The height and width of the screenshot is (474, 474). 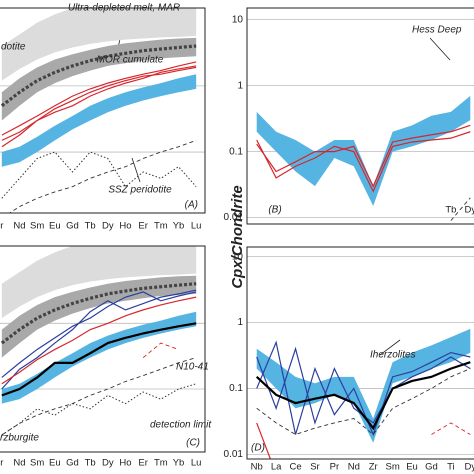 I want to click on annotation: N10-41, so click(x=192, y=367).